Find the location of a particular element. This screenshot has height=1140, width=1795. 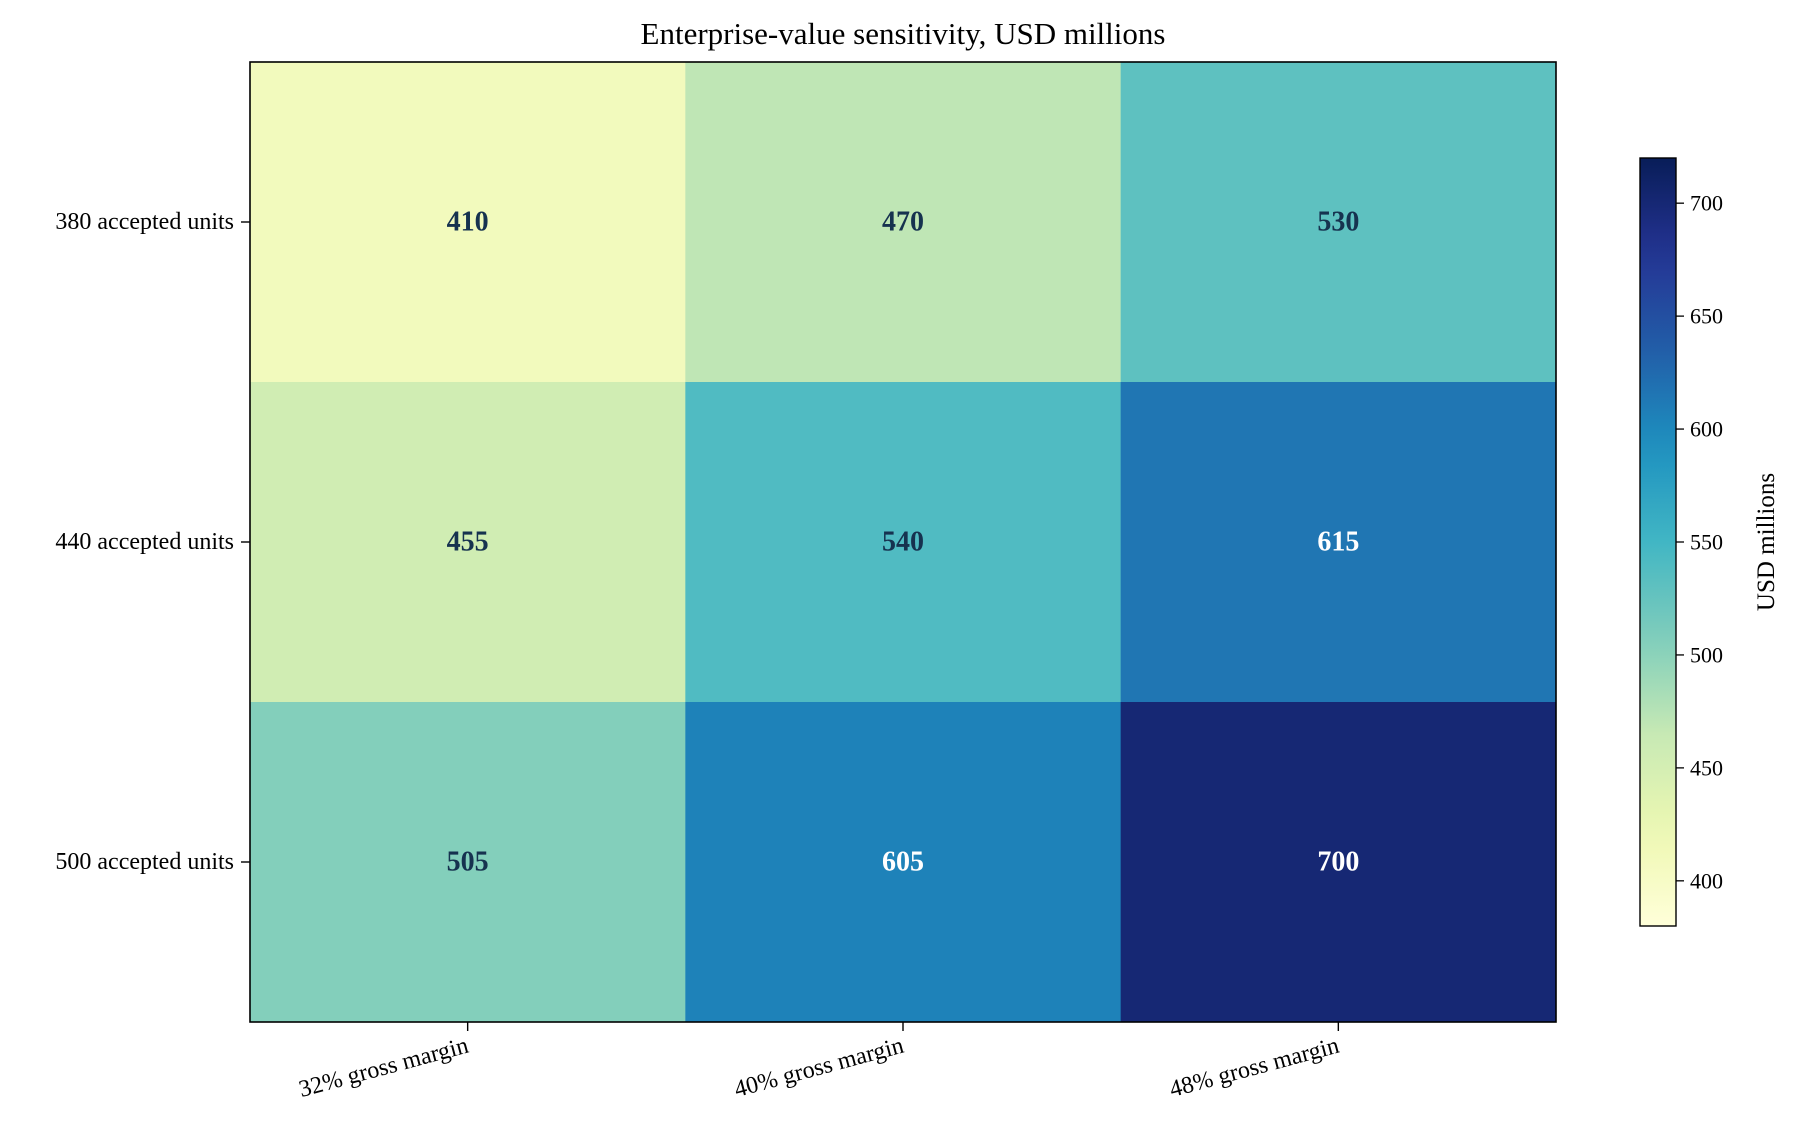

colorbar-ticks: 400 450 500 550 600 650 700 is located at coordinates (1699, 542).